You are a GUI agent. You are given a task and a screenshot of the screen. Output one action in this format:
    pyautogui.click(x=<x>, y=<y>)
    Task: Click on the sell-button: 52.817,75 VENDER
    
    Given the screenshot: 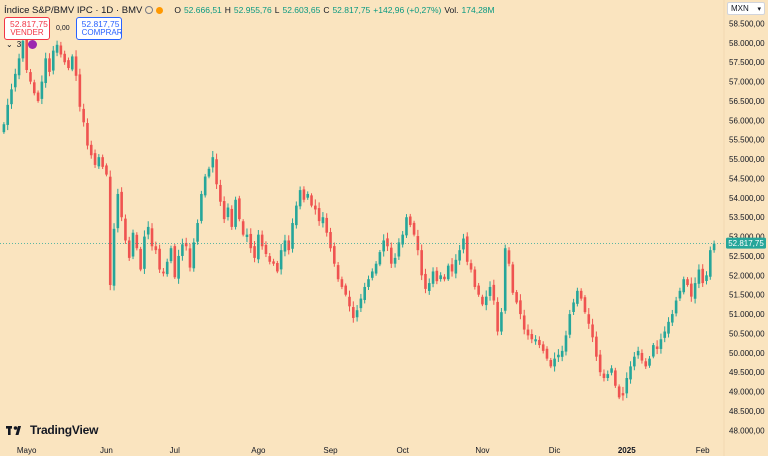 What is the action you would take?
    pyautogui.click(x=27, y=28)
    